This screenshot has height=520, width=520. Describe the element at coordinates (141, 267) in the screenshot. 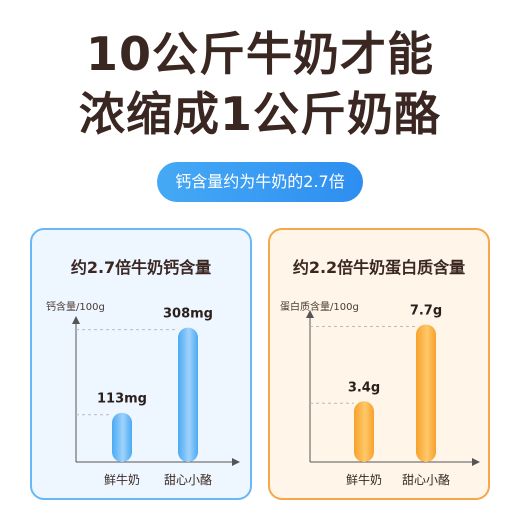

I see `calcium-chart-title: 约2.7倍牛奶钙含量` at that location.